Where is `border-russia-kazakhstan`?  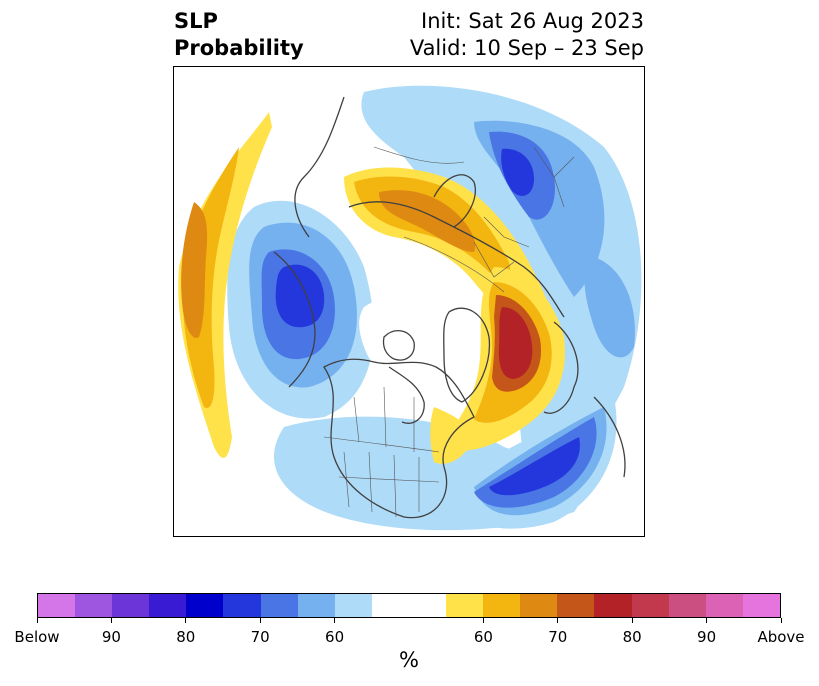
border-russia-kazakhstan is located at coordinates (454, 264).